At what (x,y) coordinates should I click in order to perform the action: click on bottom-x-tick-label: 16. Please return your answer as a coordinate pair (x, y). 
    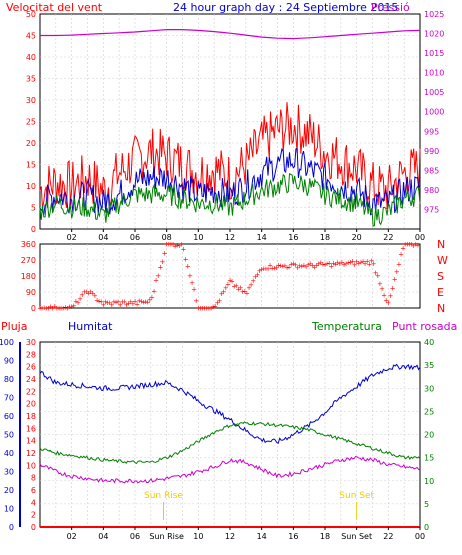
    Looking at the image, I should click on (293, 536).